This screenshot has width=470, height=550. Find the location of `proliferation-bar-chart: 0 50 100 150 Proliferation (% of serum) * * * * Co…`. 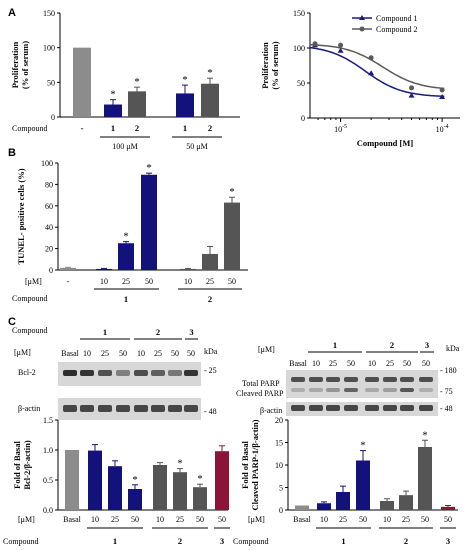

proliferation-bar-chart: 0 50 100 150 Proliferation (% of serum) * * * * Co… is located at coordinates (125, 80).